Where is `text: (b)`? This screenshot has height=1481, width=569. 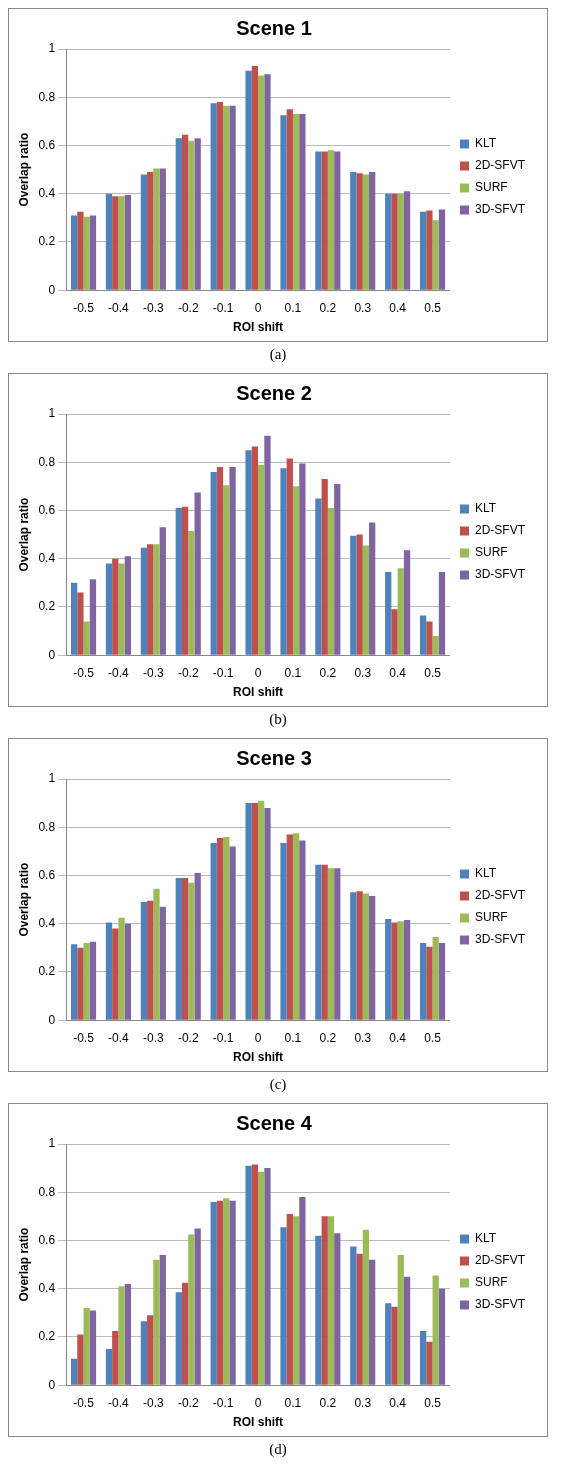 text: (b) is located at coordinates (278, 719).